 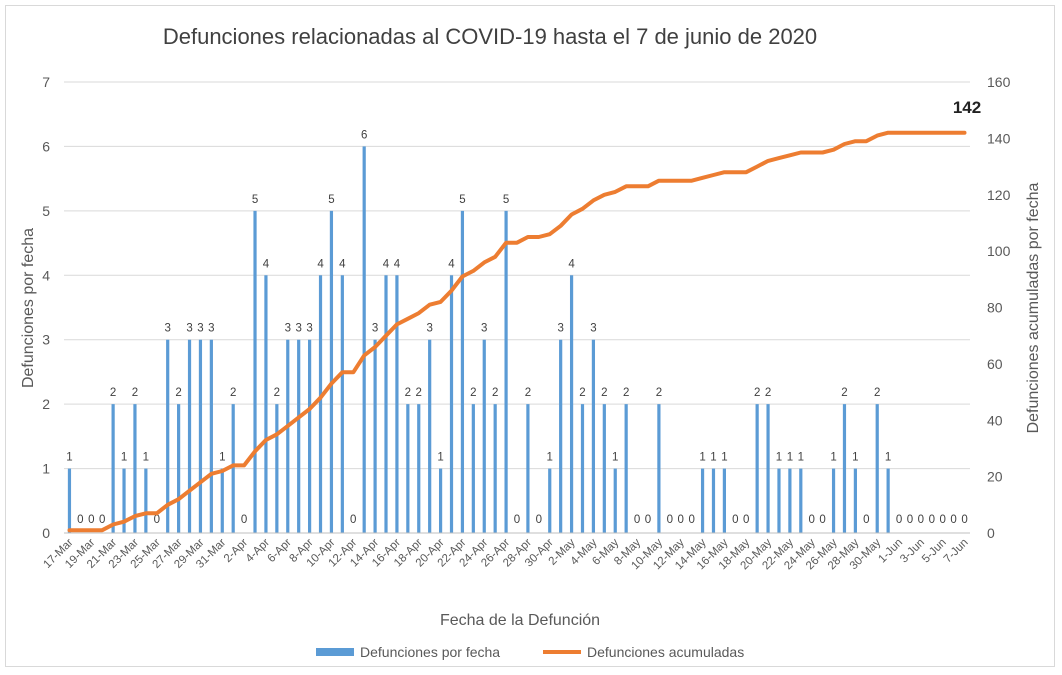 I want to click on y-right-tick-label: 20, so click(x=995, y=477).